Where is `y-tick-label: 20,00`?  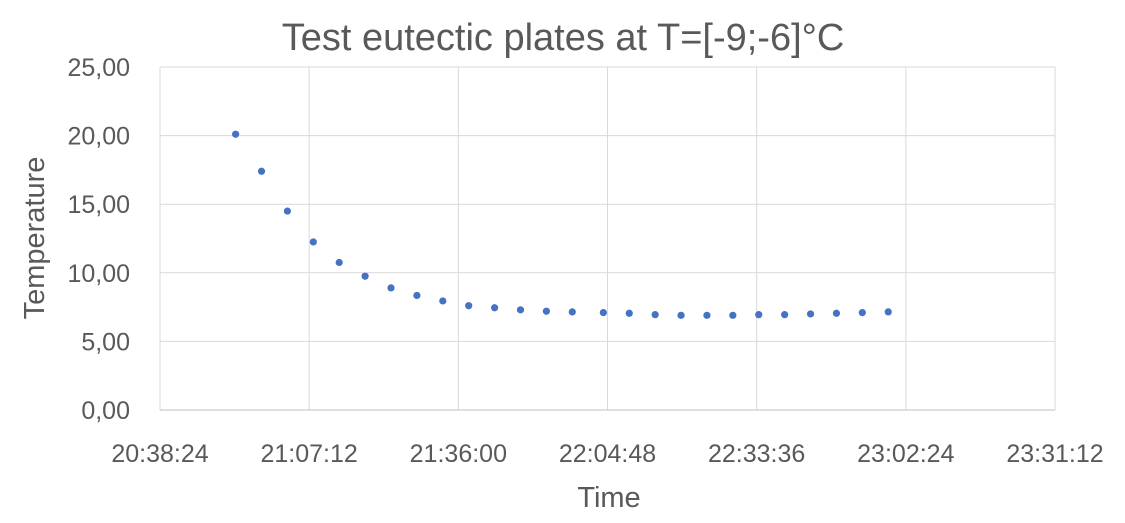 y-tick-label: 20,00 is located at coordinates (98, 137).